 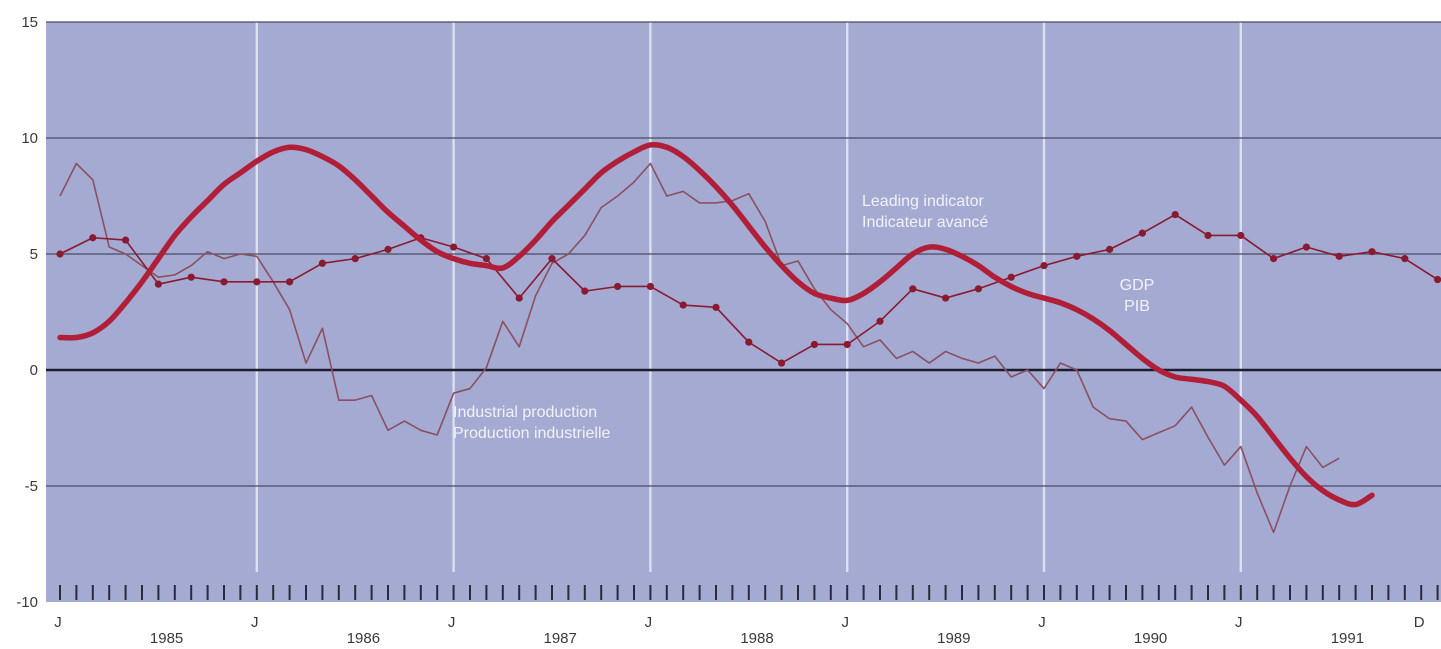 What do you see at coordinates (953, 638) in the screenshot?
I see `year-label: 1989` at bounding box center [953, 638].